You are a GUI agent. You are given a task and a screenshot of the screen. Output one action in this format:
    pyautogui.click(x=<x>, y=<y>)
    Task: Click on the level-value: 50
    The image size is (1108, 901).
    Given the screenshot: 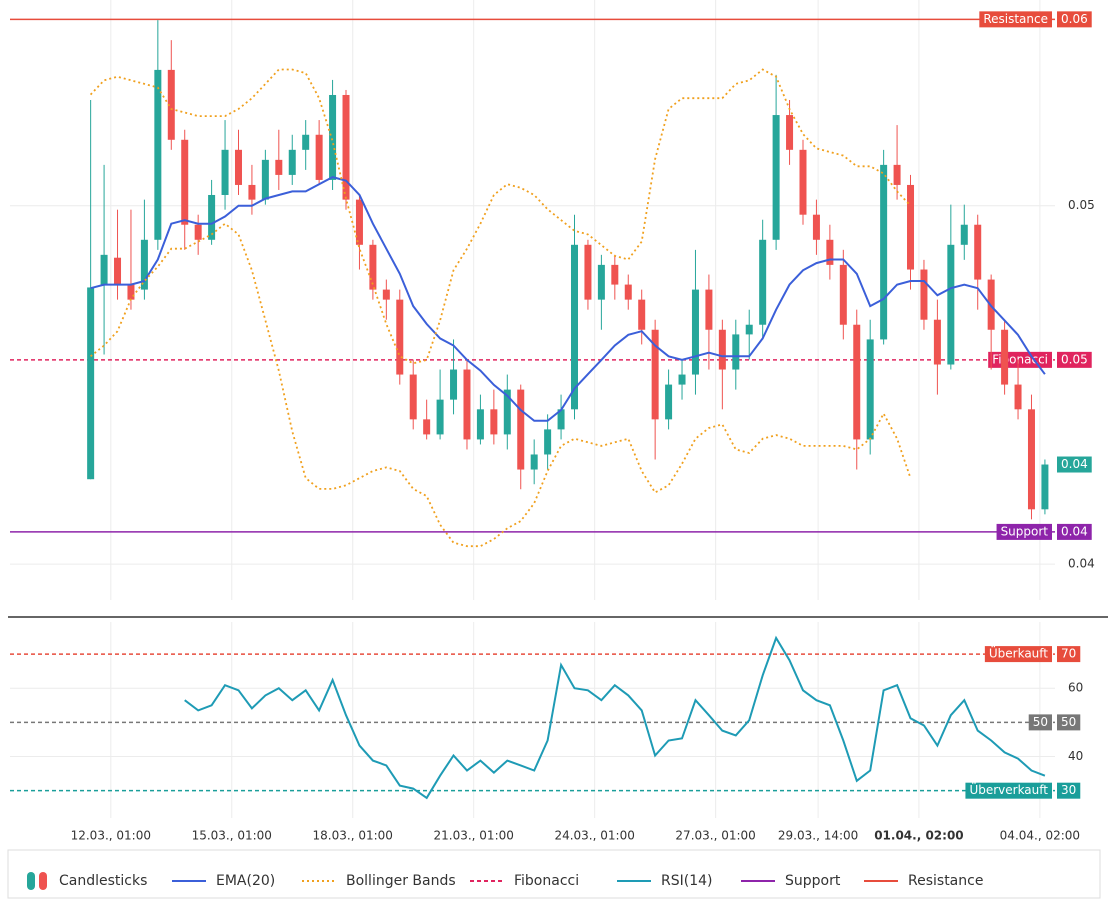 What is the action you would take?
    pyautogui.click(x=1068, y=722)
    